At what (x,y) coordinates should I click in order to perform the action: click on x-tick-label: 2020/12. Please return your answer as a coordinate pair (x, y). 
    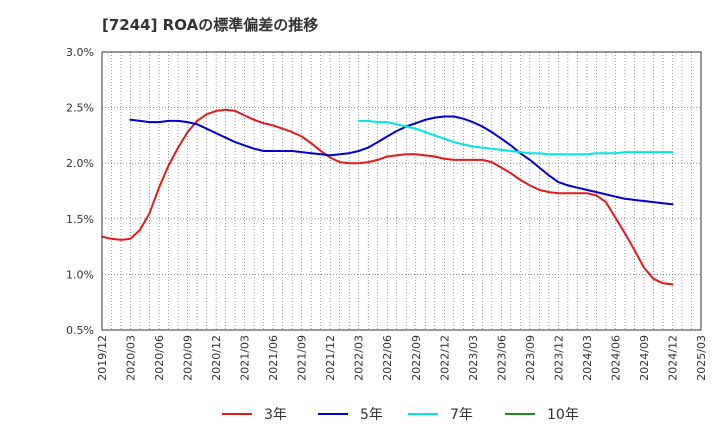
    Looking at the image, I should click on (216, 358).